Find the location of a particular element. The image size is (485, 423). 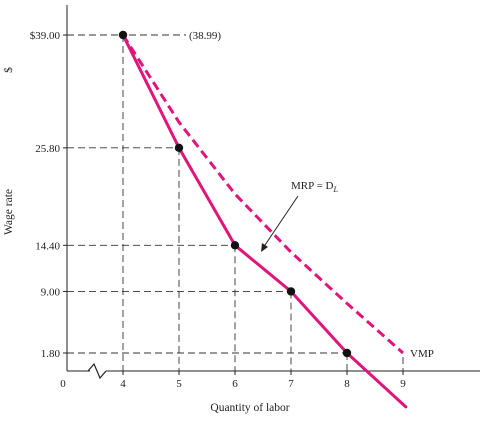

y-axis-title: Wage rate is located at coordinates (9, 212).